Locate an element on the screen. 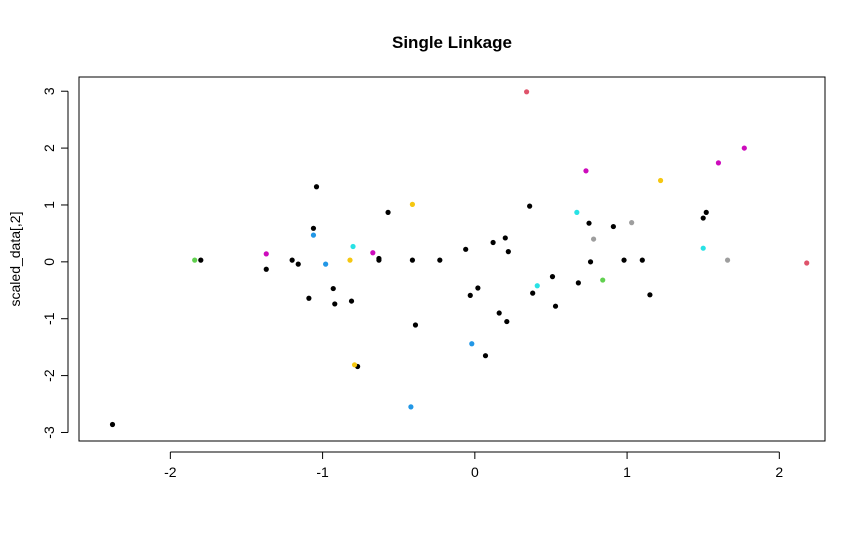 The width and height of the screenshot is (866, 540). chart-title: Single Linkage is located at coordinates (452, 42).